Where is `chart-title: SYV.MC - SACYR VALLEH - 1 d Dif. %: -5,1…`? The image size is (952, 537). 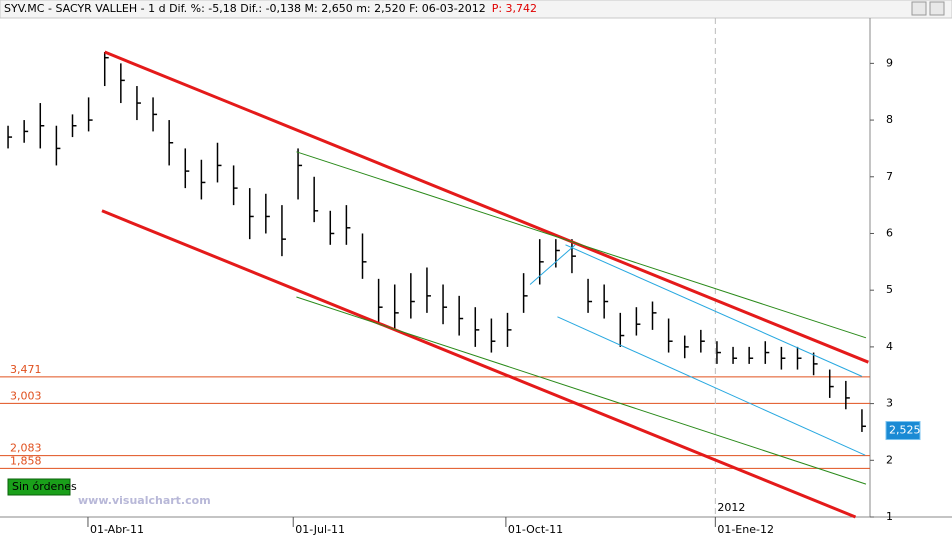
chart-title: SYV.MC - SACYR VALLEH - 1 d Dif. %: -5,1… is located at coordinates (245, 8).